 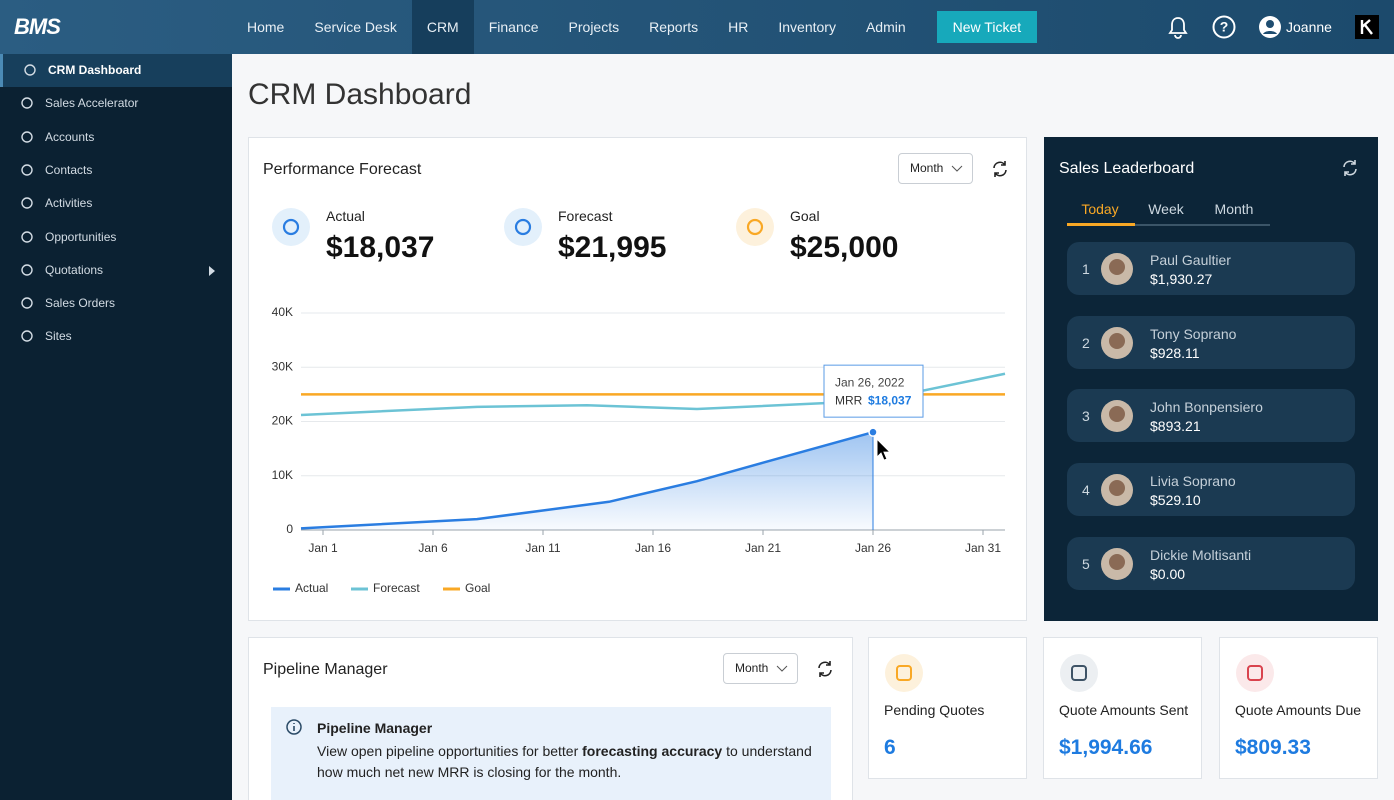 I want to click on sidebar-item: Activities, so click(x=116, y=203).